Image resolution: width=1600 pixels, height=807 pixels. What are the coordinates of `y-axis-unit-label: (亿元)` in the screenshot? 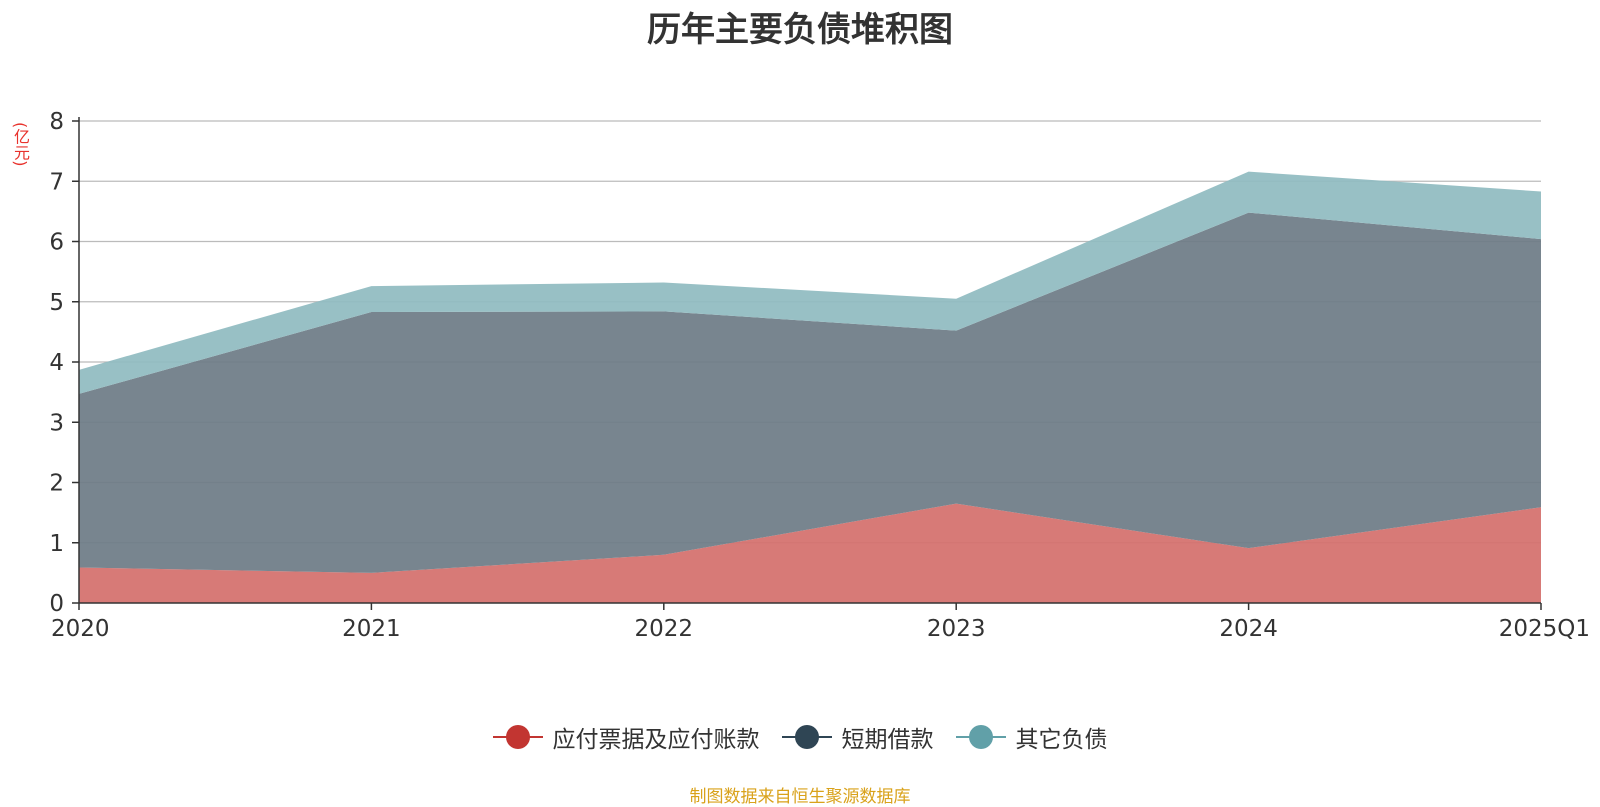 It's located at (20, 144).